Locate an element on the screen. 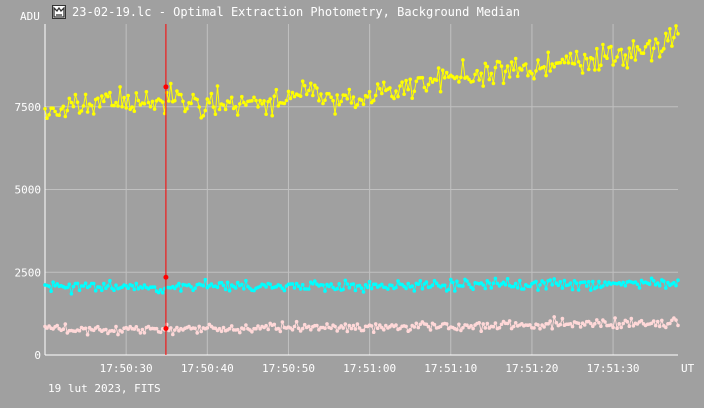 The height and width of the screenshot is (408, 704). footer-date-format: 19 lut 2023, FITS is located at coordinates (104, 388).